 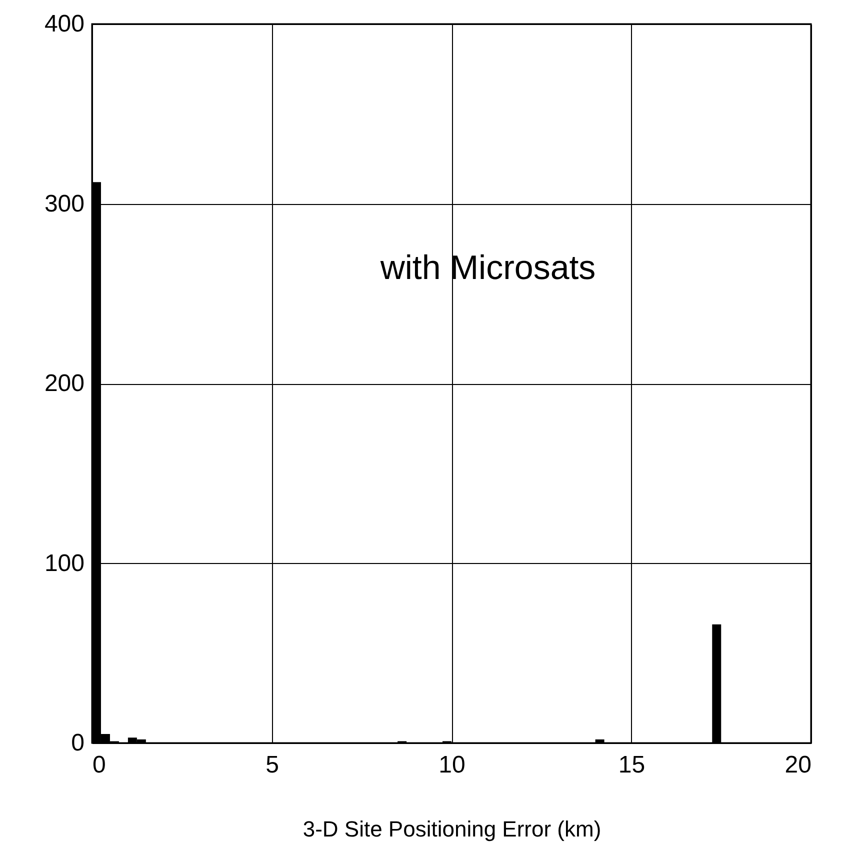 What do you see at coordinates (64, 563) in the screenshot?
I see `y-tick-label: 100` at bounding box center [64, 563].